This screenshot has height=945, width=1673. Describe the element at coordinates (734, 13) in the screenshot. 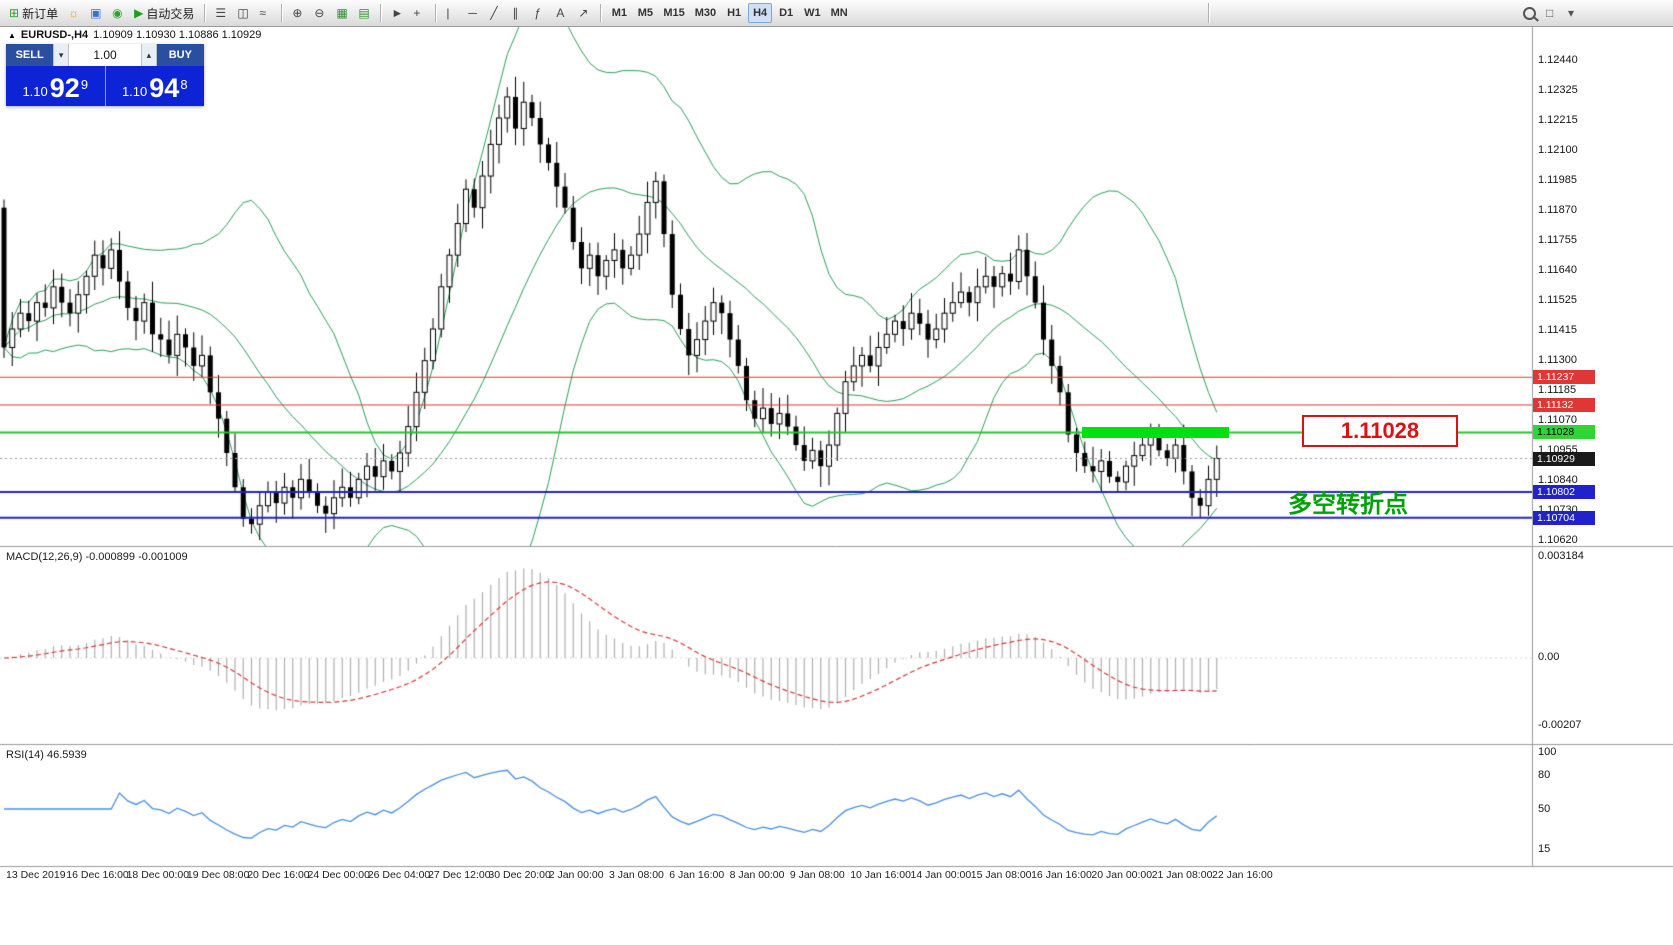

I see `timeframe-h1-button: H1` at that location.